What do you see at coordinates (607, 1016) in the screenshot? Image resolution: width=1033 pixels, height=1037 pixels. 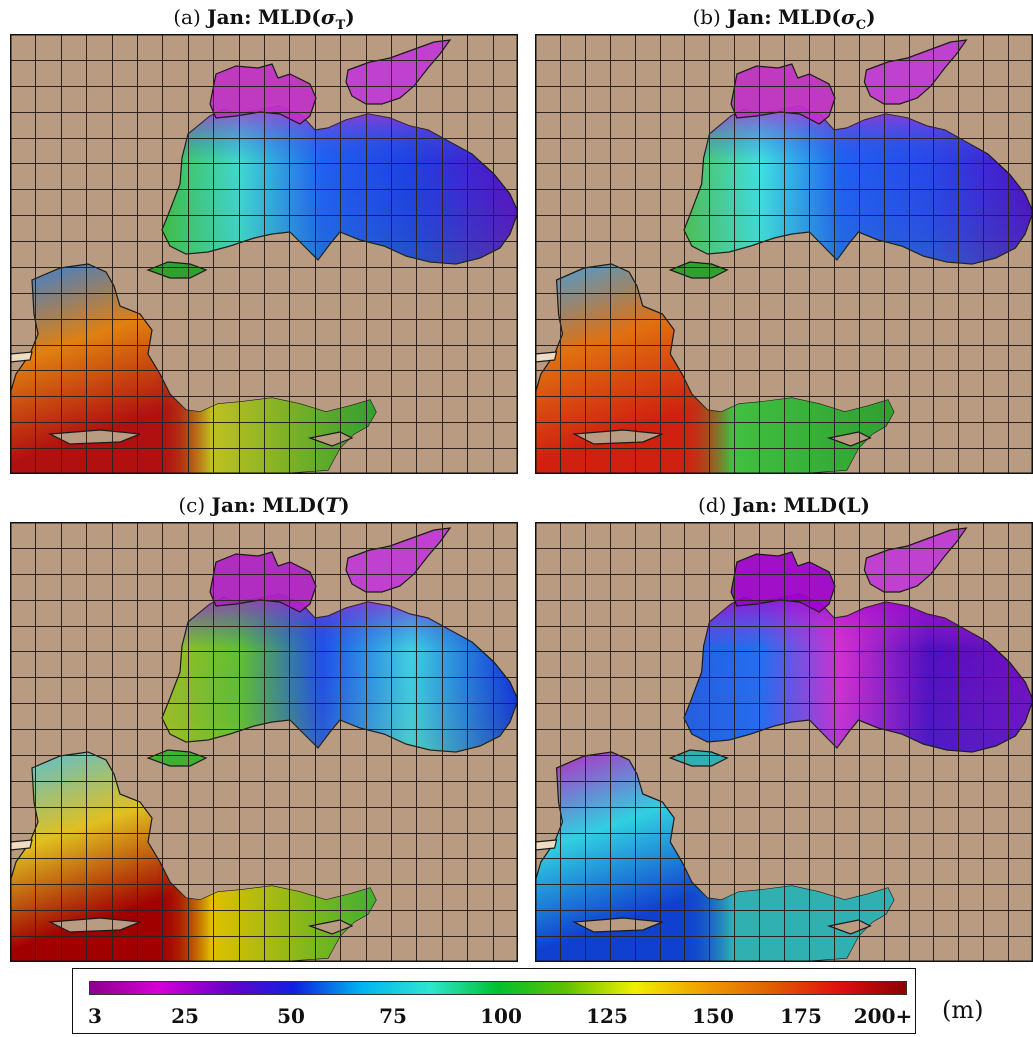 I see `colorbar-tick: 125` at bounding box center [607, 1016].